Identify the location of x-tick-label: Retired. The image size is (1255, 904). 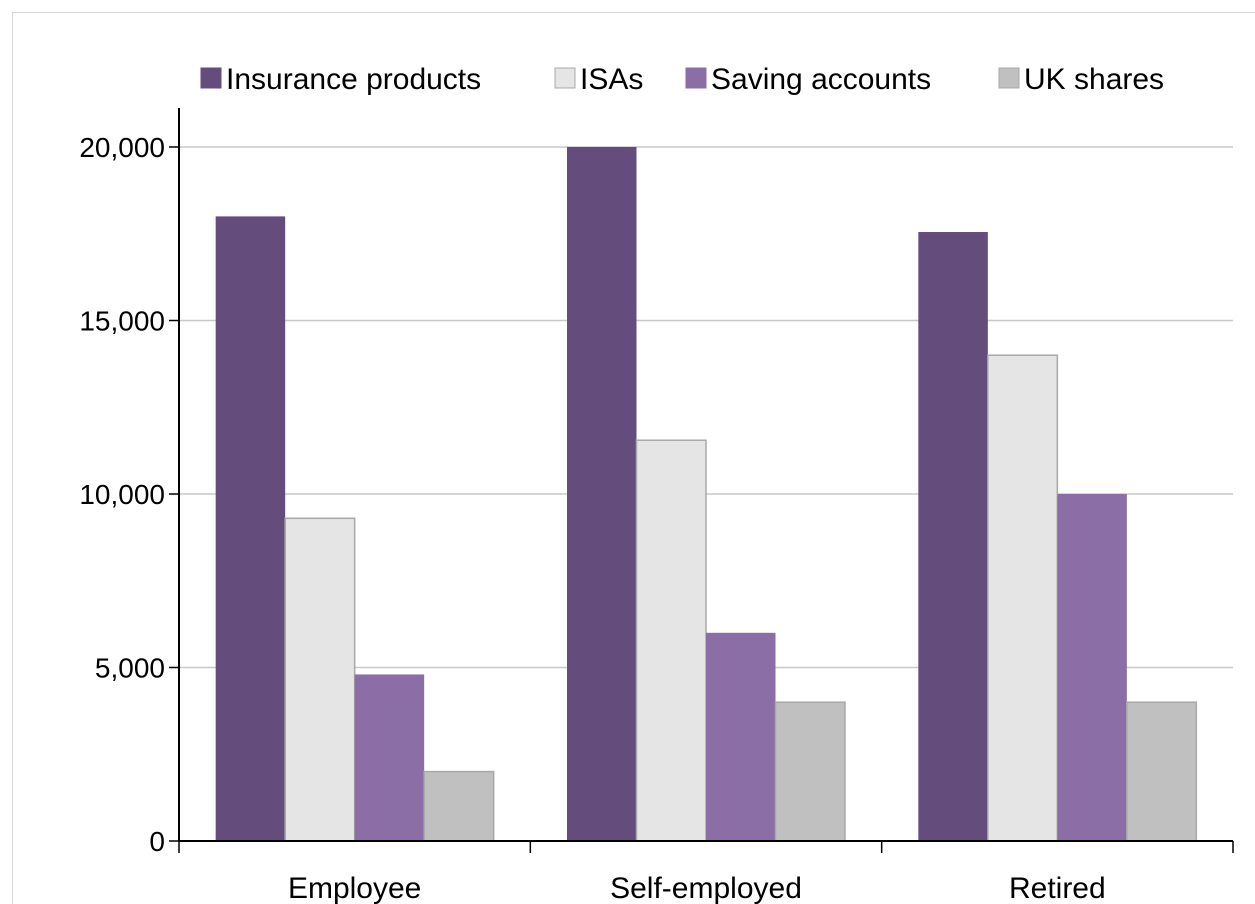
(1057, 888).